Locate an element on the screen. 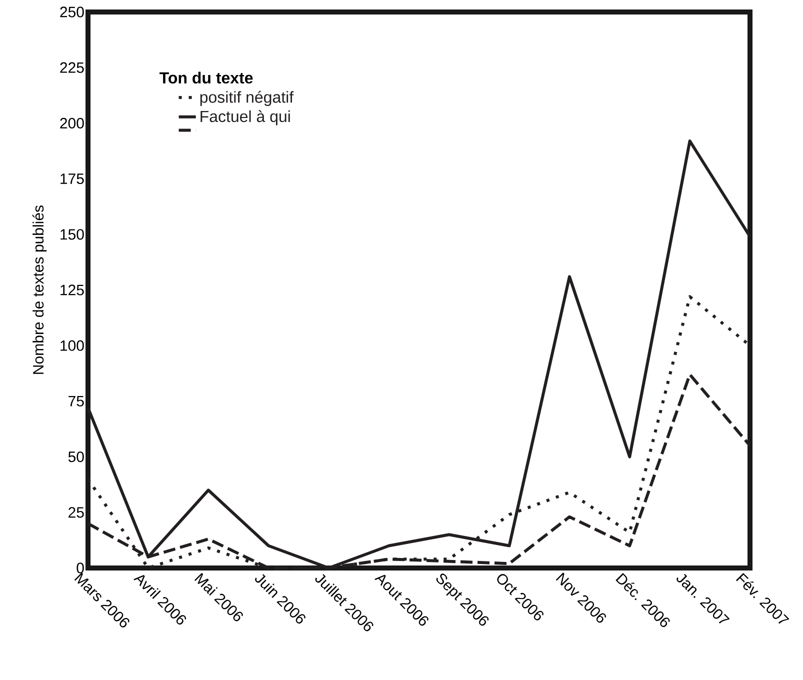  y-tick-label: 75 is located at coordinates (76, 401).